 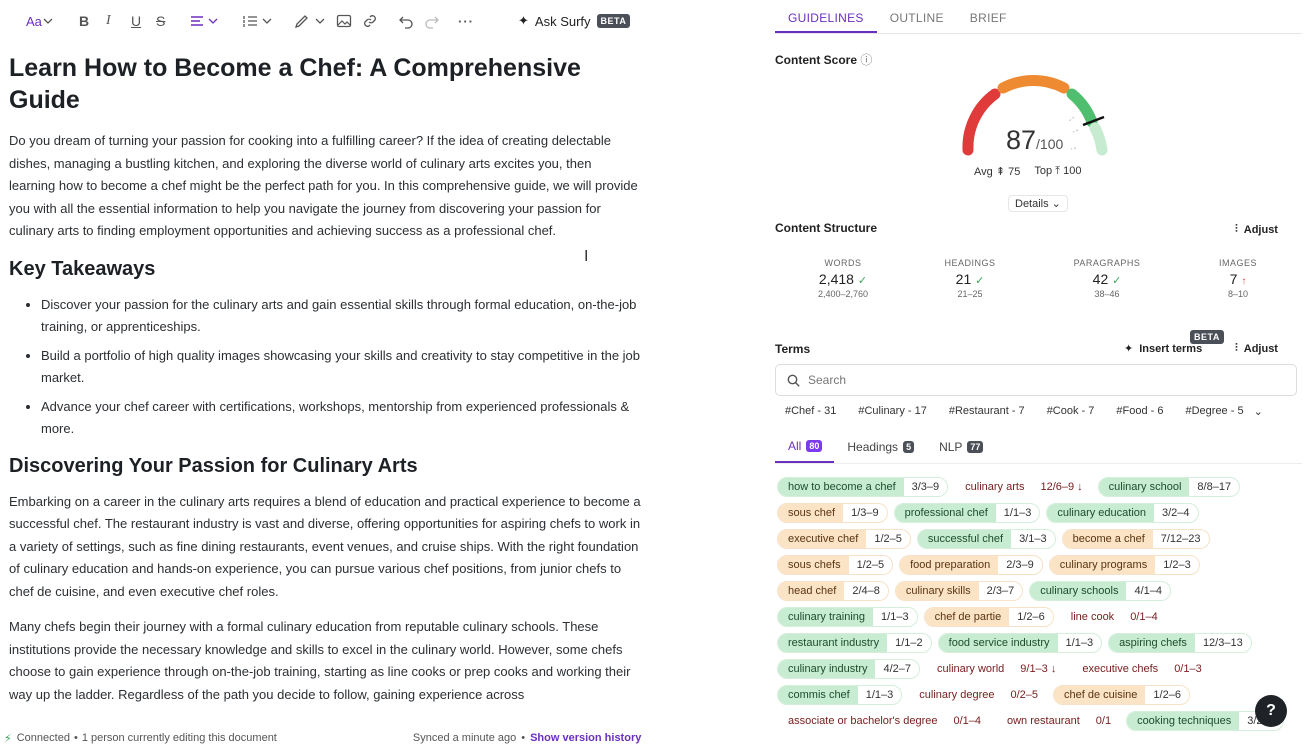 I want to click on topic-filter: #Chef - 31, so click(x=811, y=411).